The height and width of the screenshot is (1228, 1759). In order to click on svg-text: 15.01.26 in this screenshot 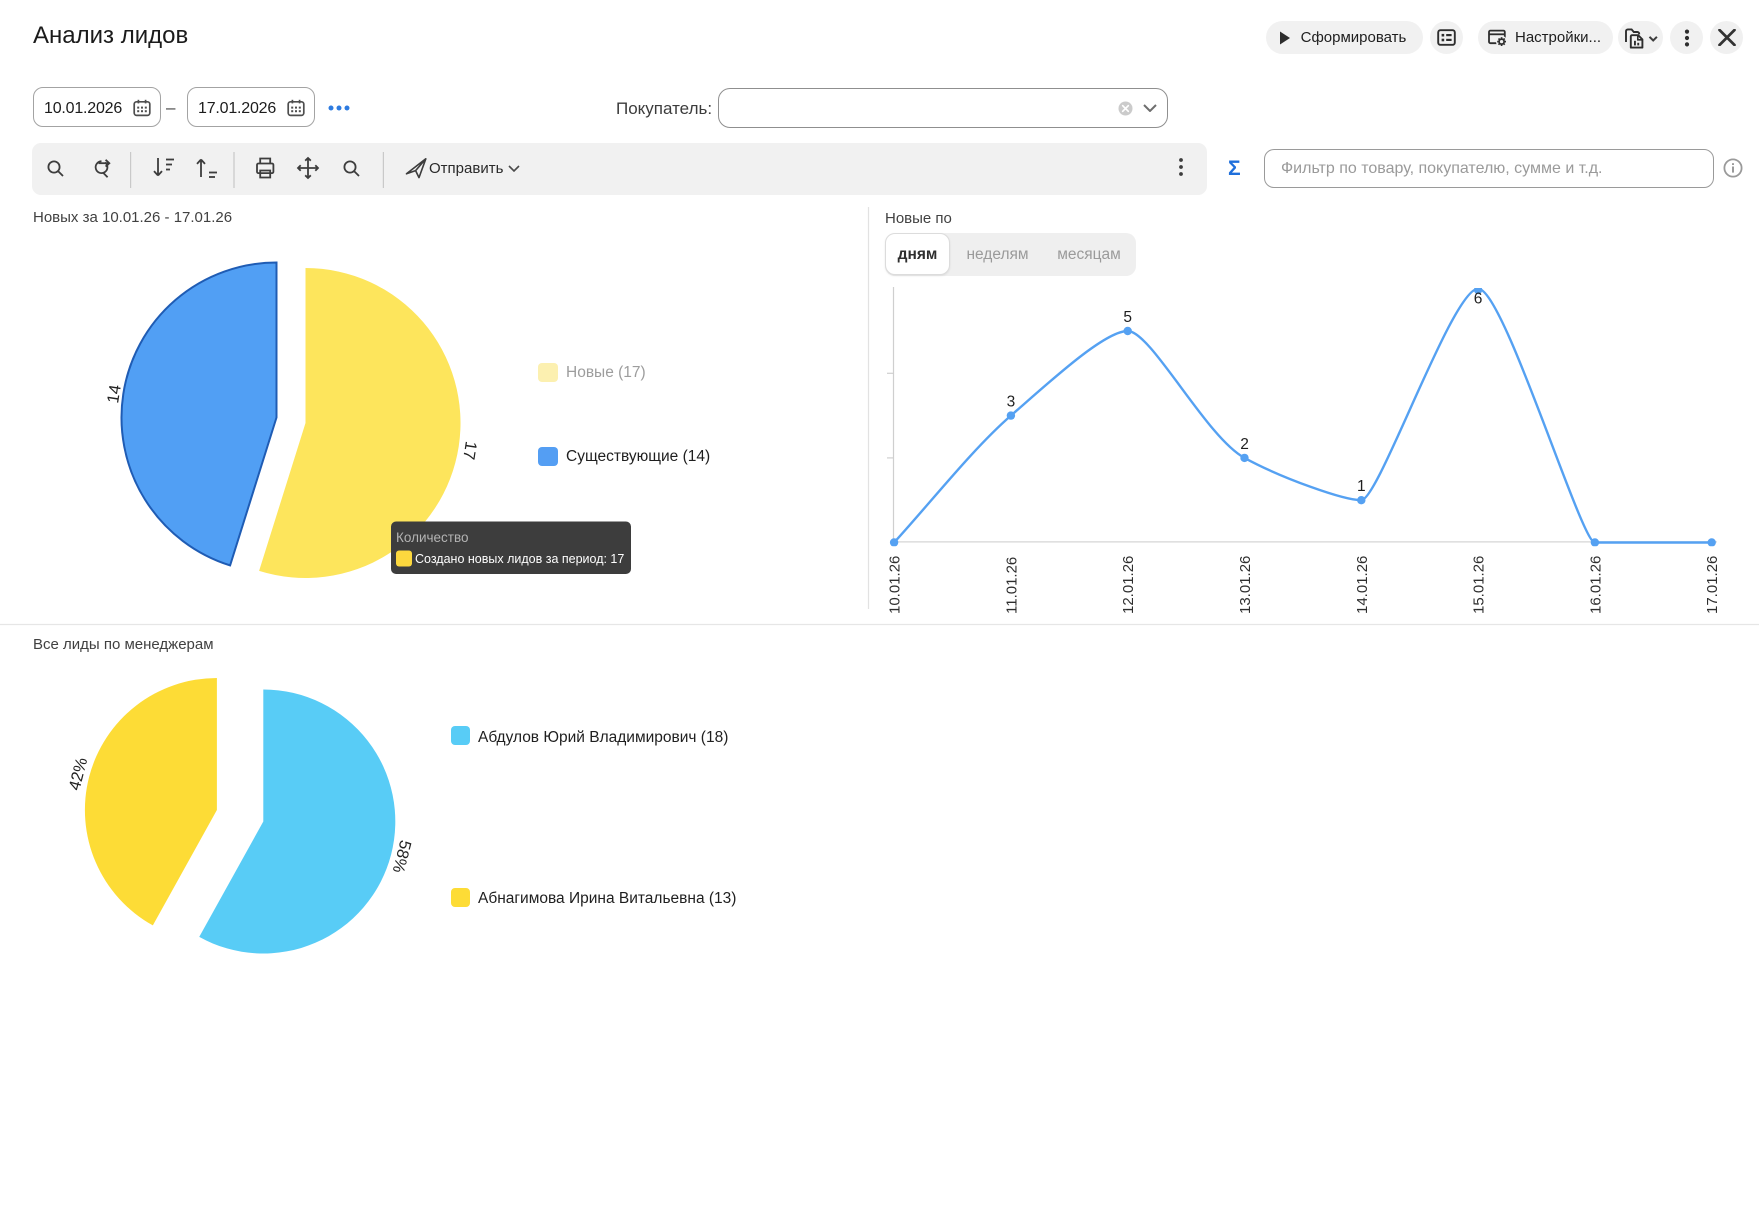, I will do `click(1479, 585)`.